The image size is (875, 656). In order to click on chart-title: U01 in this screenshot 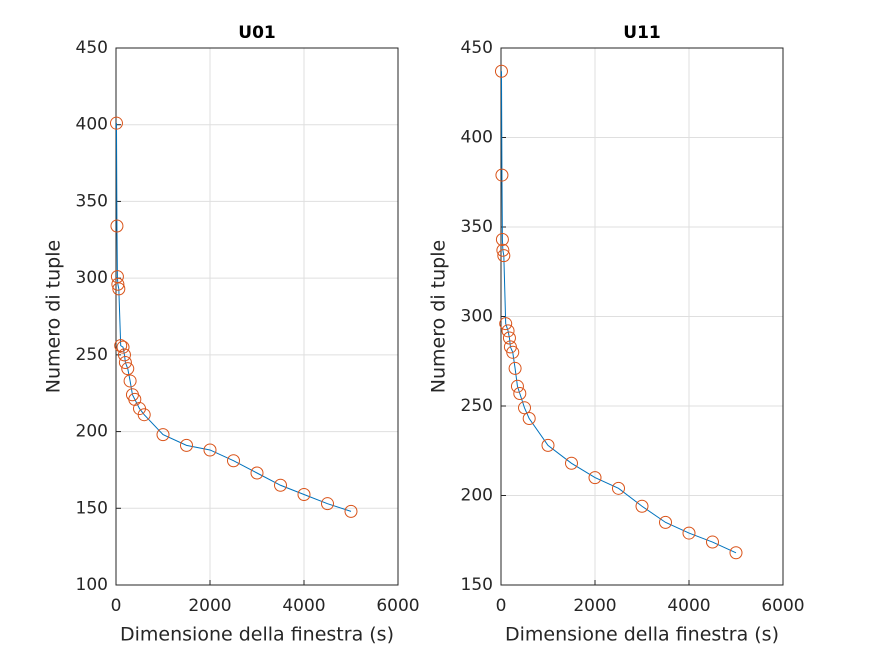, I will do `click(256, 33)`.